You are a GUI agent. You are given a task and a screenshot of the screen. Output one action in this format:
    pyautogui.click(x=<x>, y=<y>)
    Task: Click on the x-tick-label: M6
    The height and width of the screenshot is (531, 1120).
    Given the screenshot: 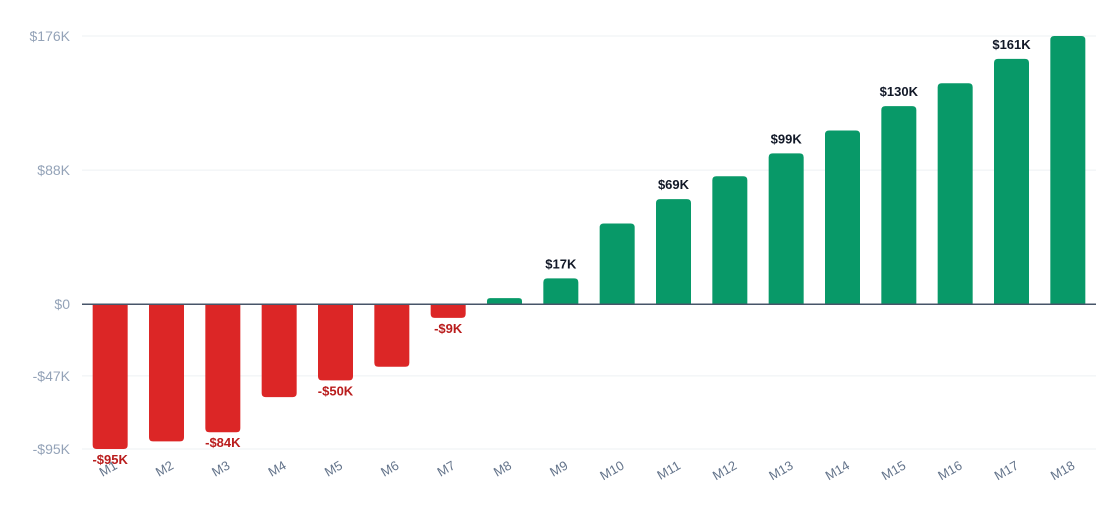 What is the action you would take?
    pyautogui.click(x=389, y=469)
    